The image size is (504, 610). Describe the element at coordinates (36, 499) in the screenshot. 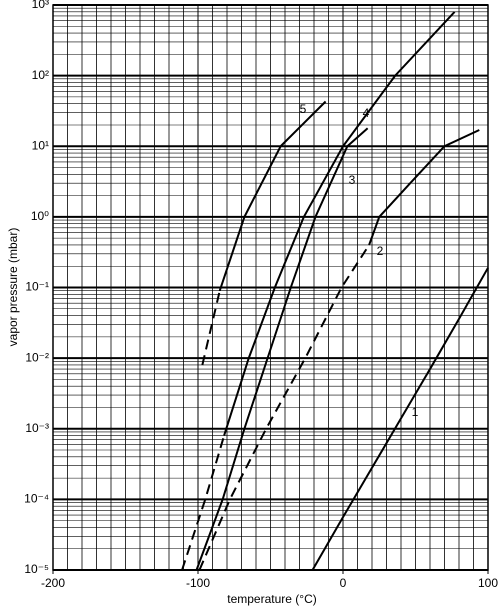

I see `y-tick-label: 10⁻⁴` at that location.